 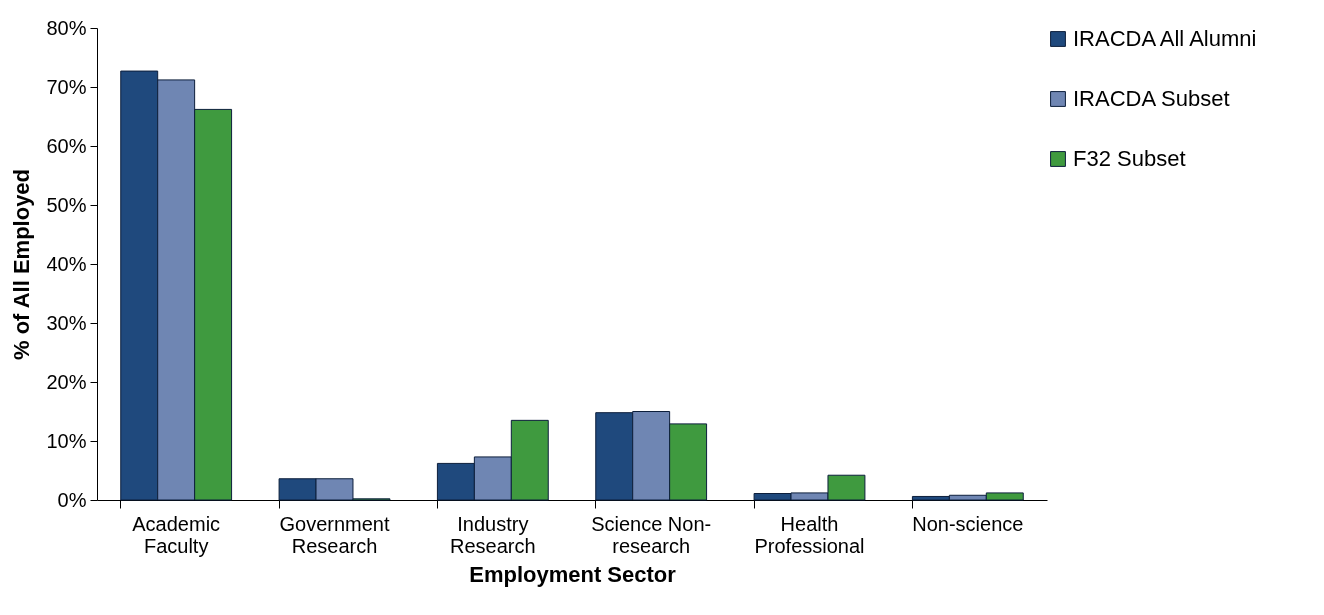 What do you see at coordinates (1151, 98) in the screenshot?
I see `legend-label: IRACDA Subset` at bounding box center [1151, 98].